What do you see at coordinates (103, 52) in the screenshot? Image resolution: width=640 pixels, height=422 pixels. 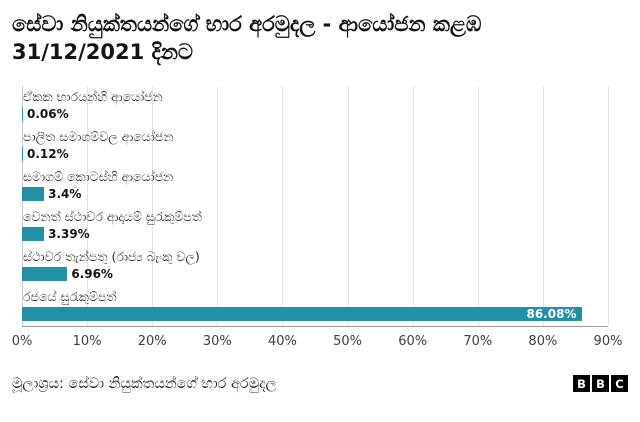 I see `chart-title-line2: 31/12/2021 දිනට` at bounding box center [103, 52].